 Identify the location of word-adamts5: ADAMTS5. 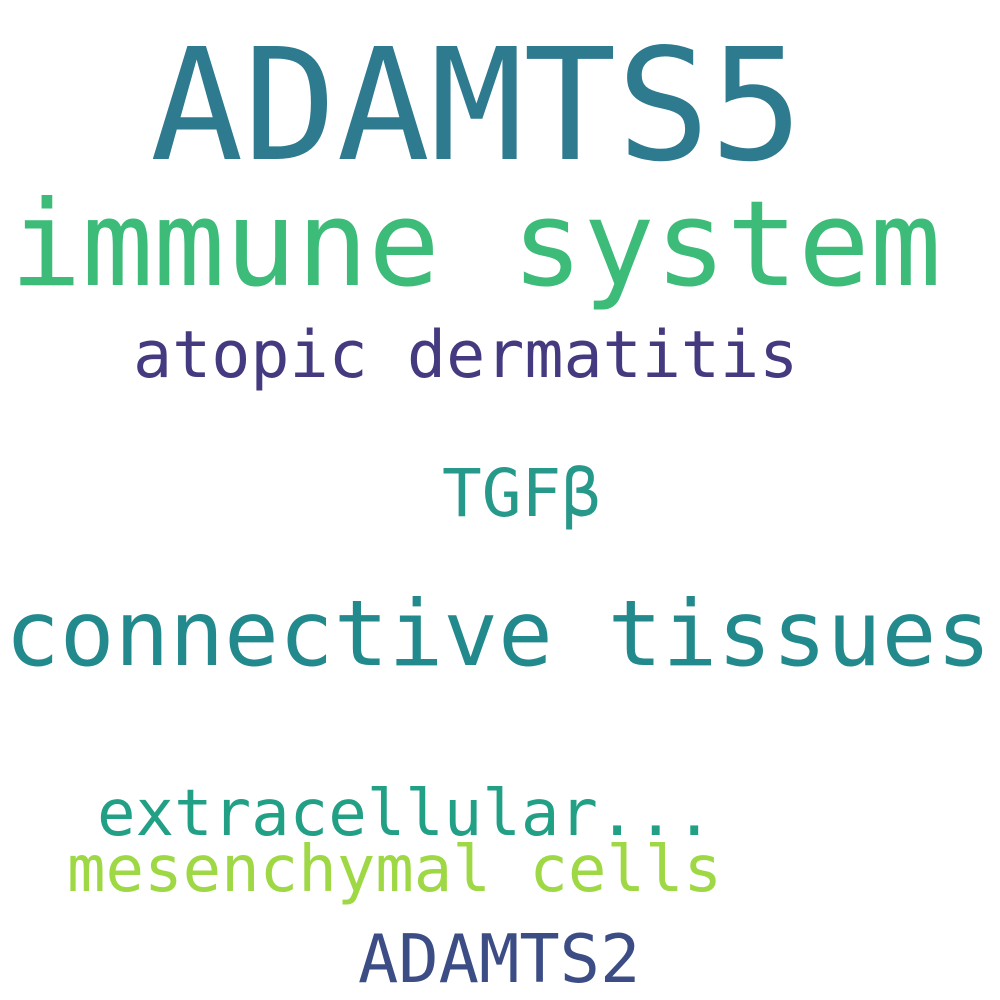
(477, 105).